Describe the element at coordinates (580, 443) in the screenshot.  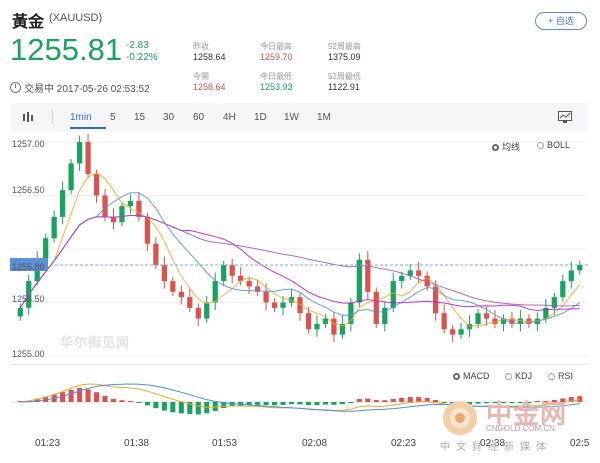
I see `x-label: 02:5` at that location.